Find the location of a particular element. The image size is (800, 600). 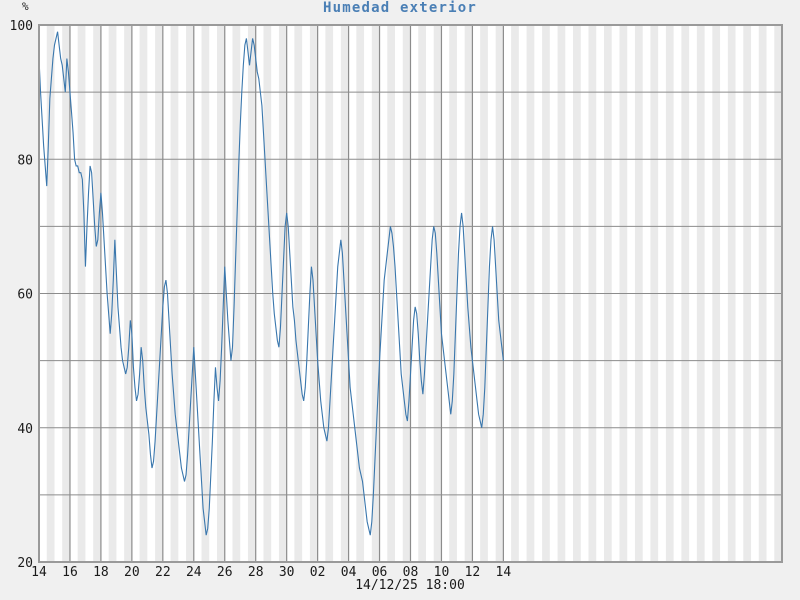

x-tick-label: 02 is located at coordinates (318, 572).